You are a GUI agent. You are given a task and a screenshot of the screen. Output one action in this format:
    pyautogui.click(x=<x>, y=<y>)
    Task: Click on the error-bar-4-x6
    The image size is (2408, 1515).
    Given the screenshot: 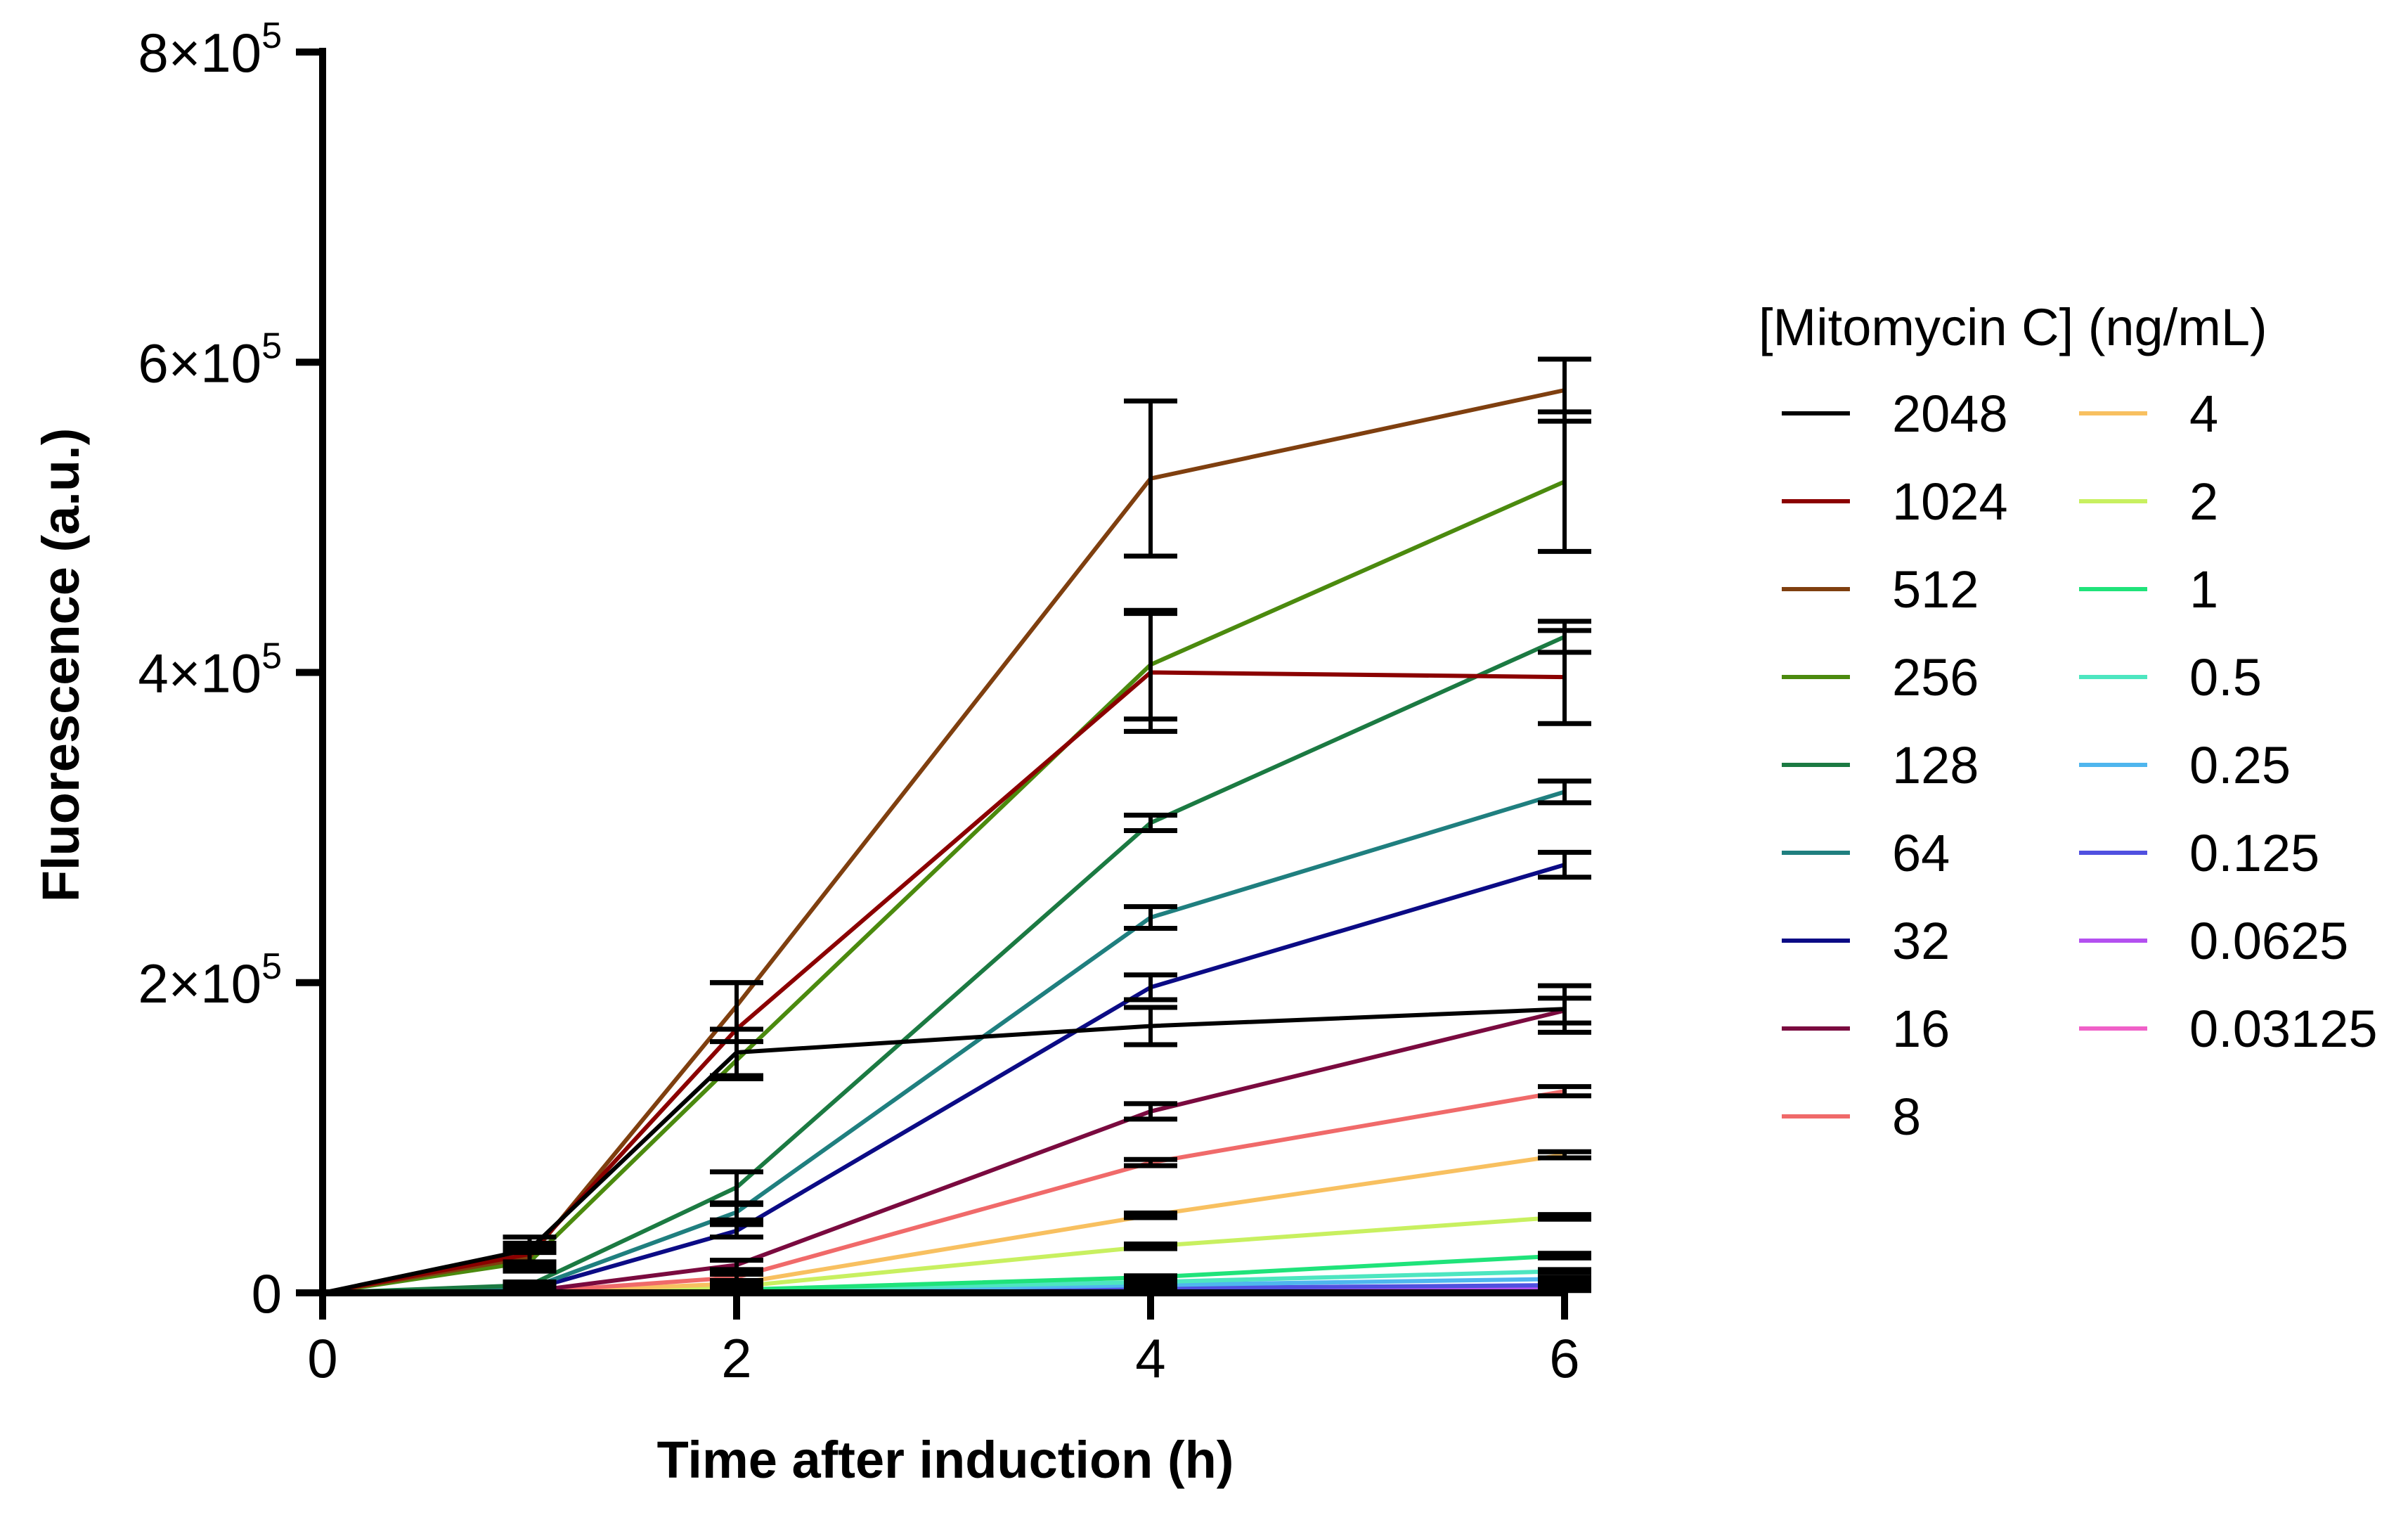 What is the action you would take?
    pyautogui.click(x=1564, y=1155)
    